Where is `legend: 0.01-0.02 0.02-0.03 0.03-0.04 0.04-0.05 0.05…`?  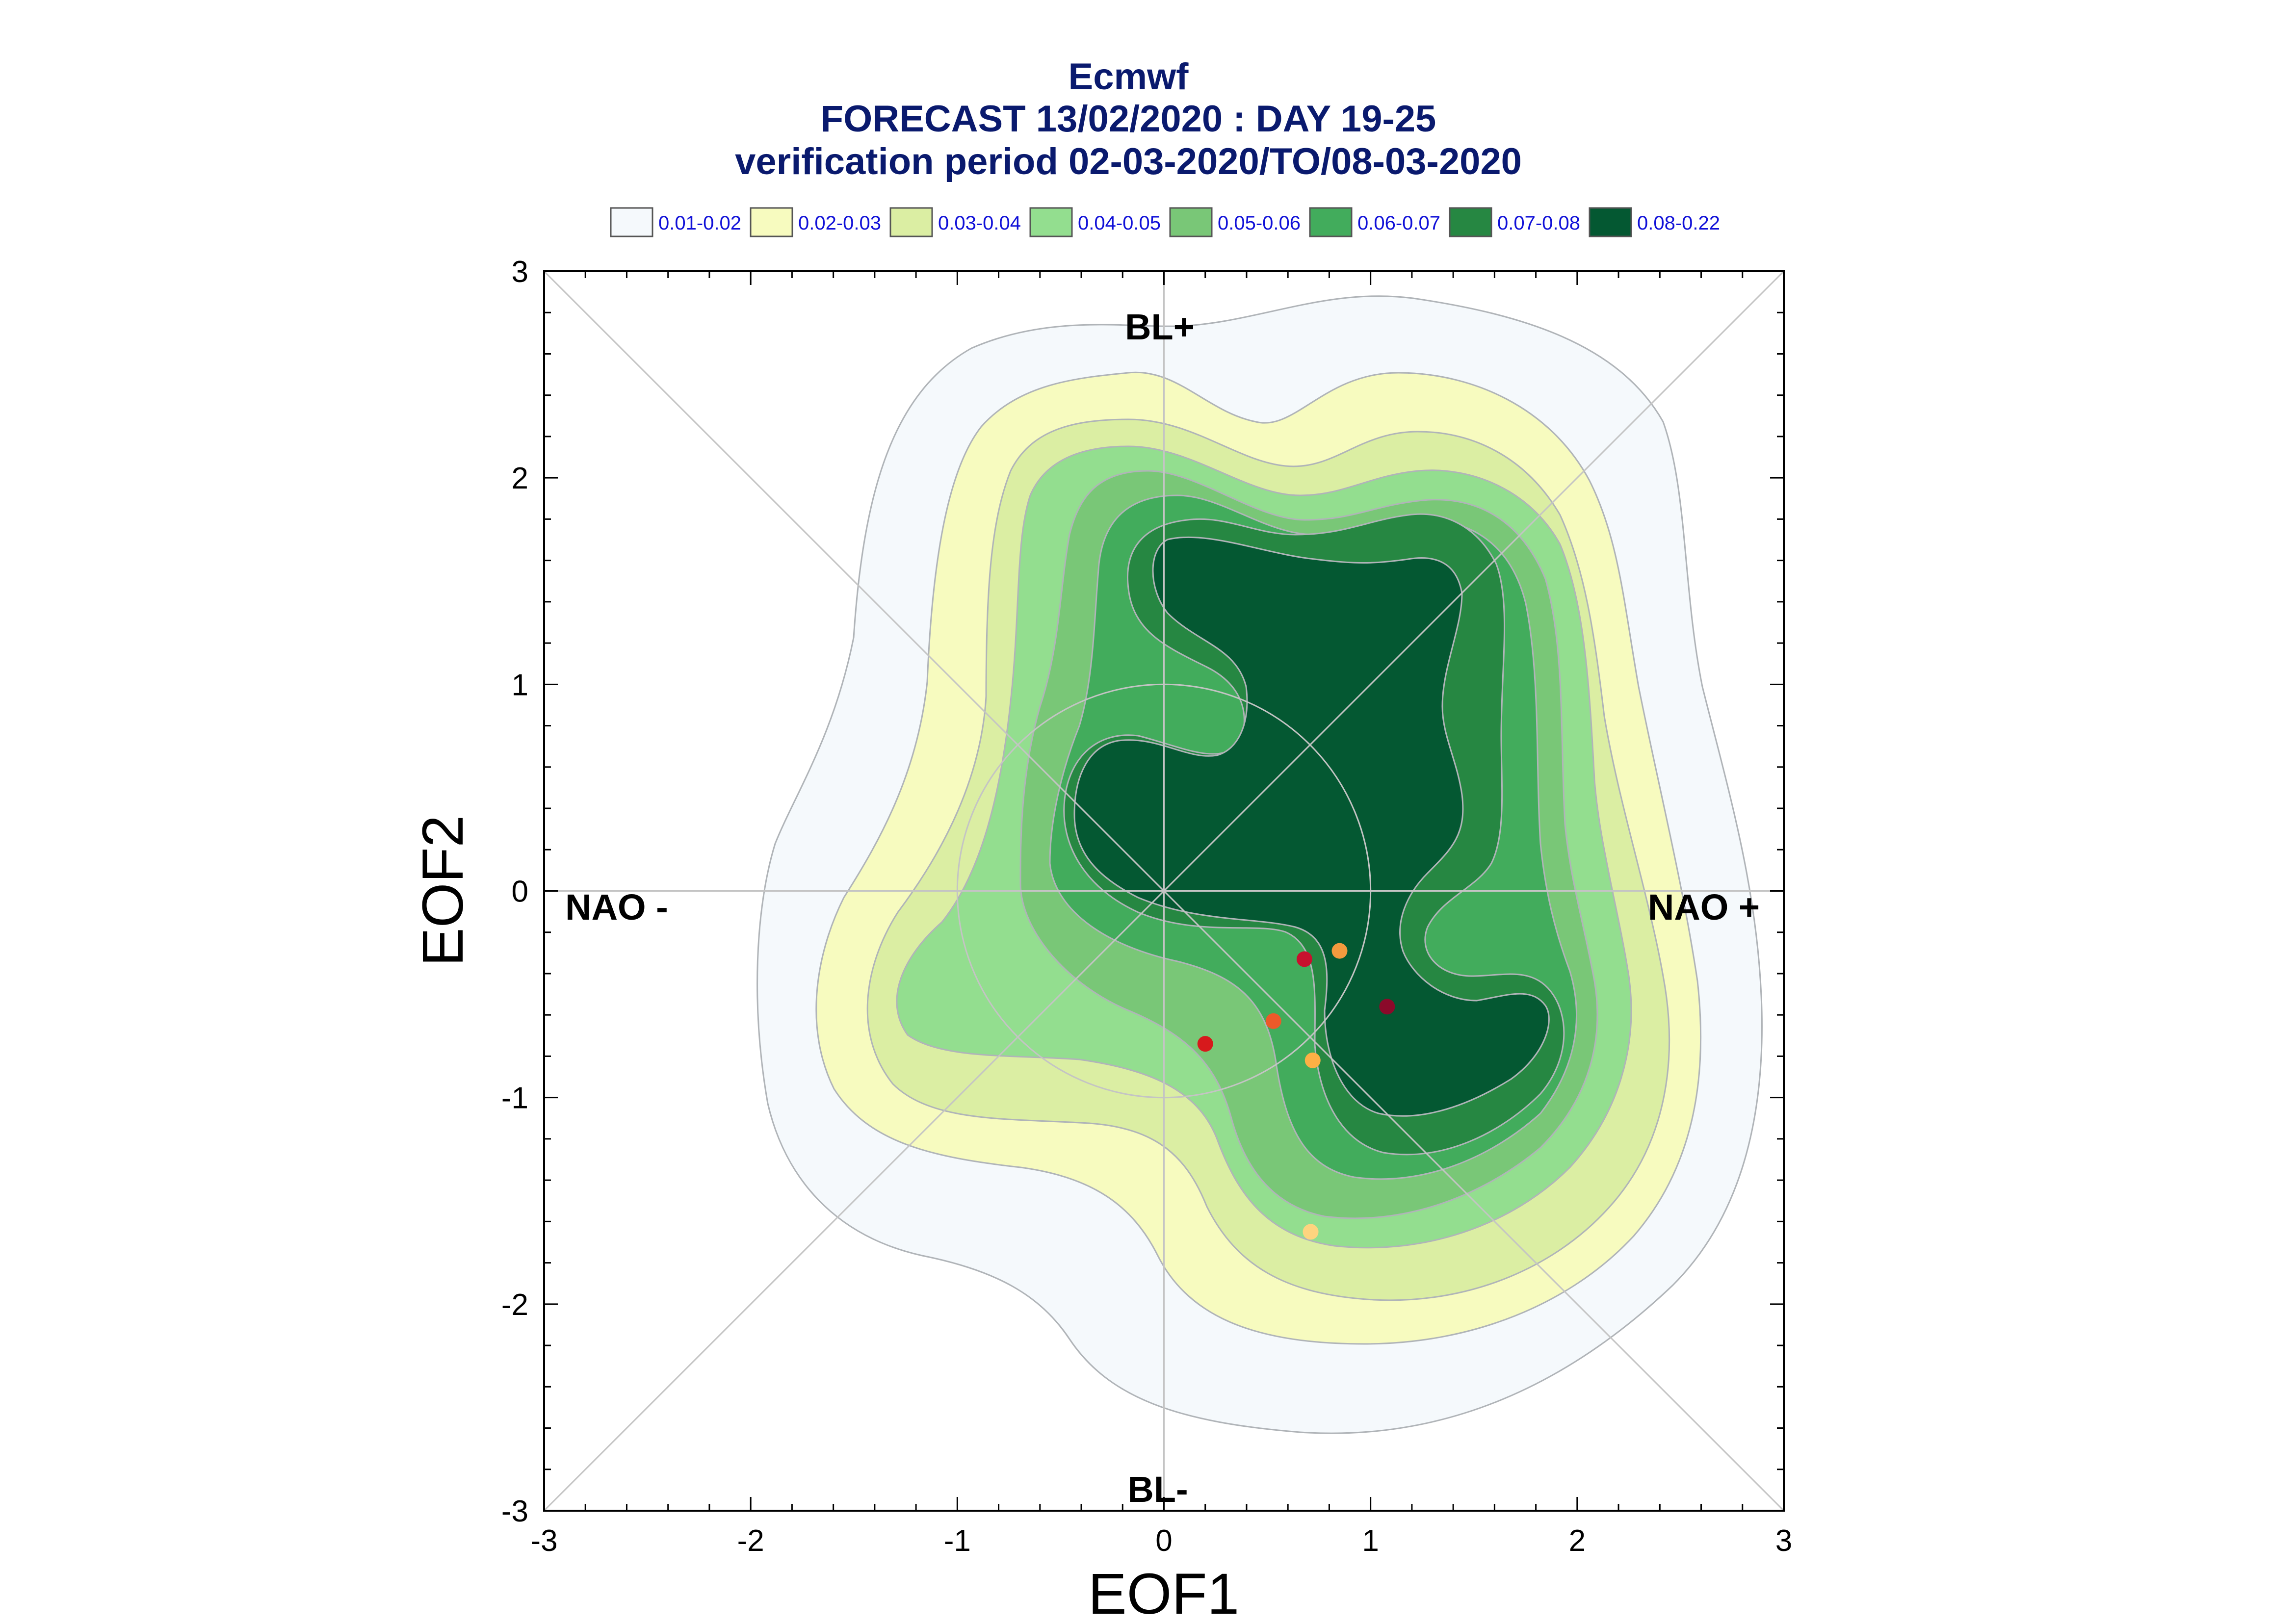 legend: 0.01-0.02 0.02-0.03 0.03-0.04 0.04-0.05 0.05… is located at coordinates (1165, 222).